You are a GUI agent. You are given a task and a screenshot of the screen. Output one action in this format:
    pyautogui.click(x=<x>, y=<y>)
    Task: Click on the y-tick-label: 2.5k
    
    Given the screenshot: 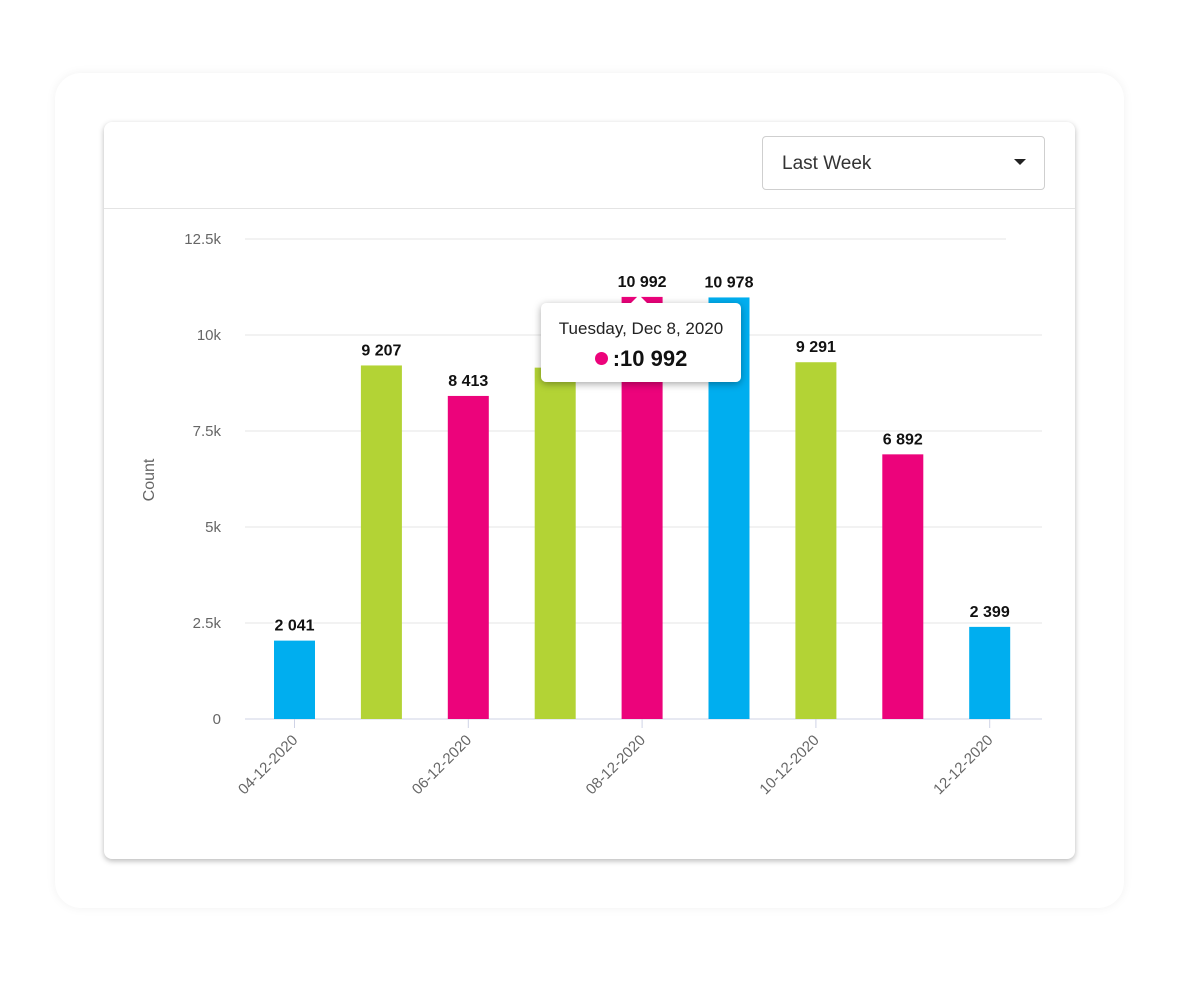 What is the action you would take?
    pyautogui.click(x=207, y=623)
    